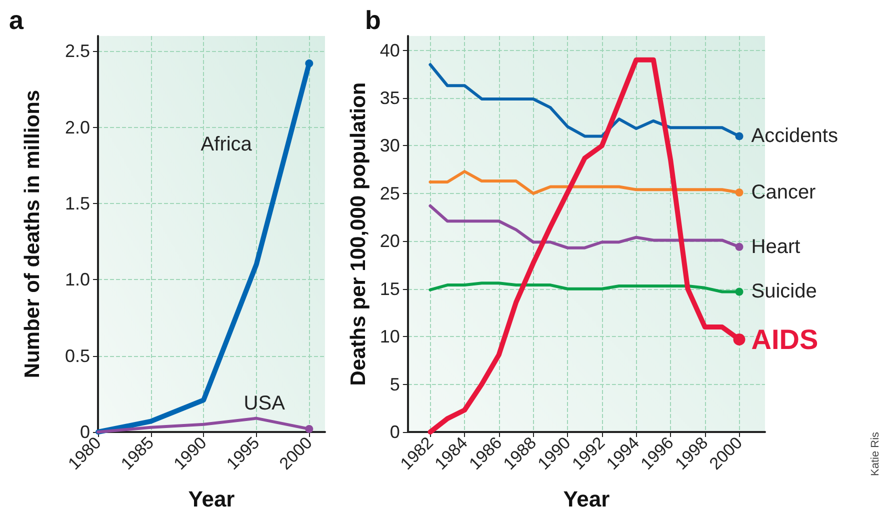  I want to click on y-axis-title: Deaths per 100,000 population, so click(358, 234).